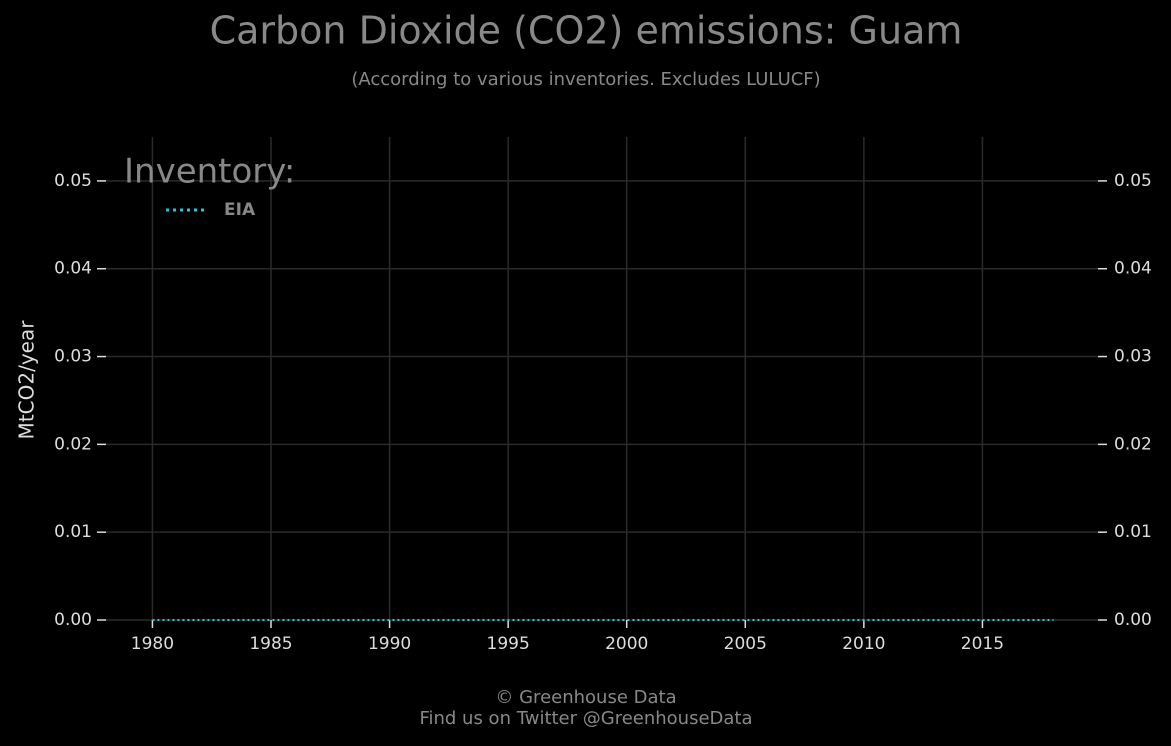  What do you see at coordinates (270, 644) in the screenshot?
I see `x-tick-label: 1985` at bounding box center [270, 644].